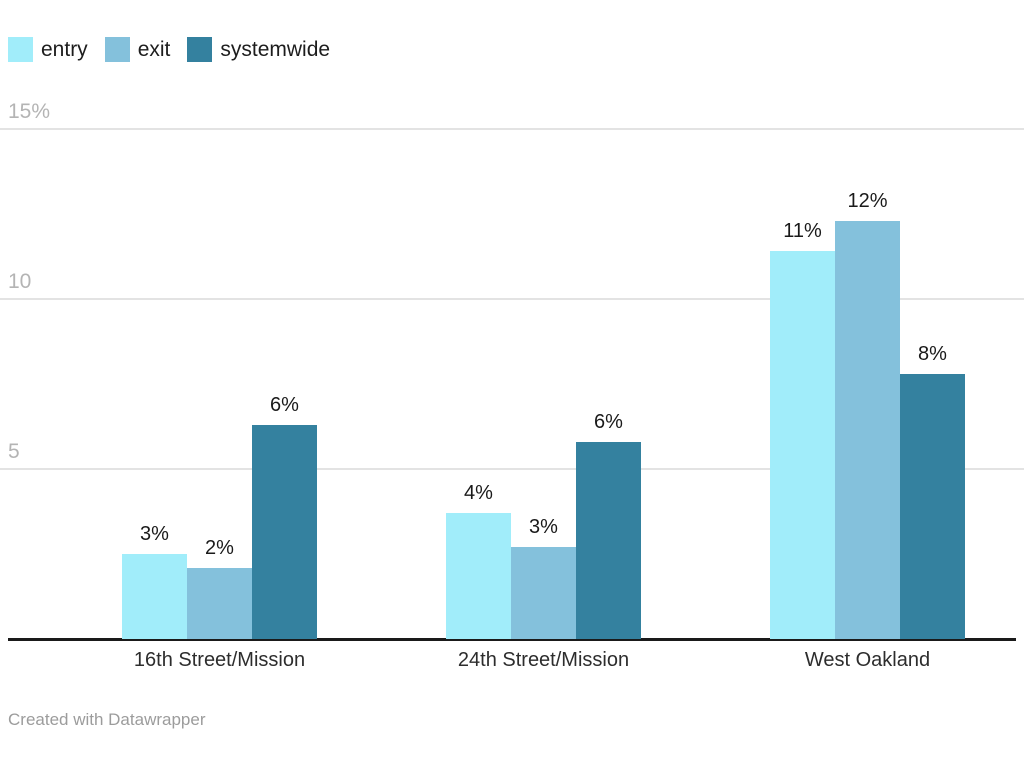 This screenshot has width=1024, height=768. What do you see at coordinates (154, 49) in the screenshot?
I see `legend-label: exit` at bounding box center [154, 49].